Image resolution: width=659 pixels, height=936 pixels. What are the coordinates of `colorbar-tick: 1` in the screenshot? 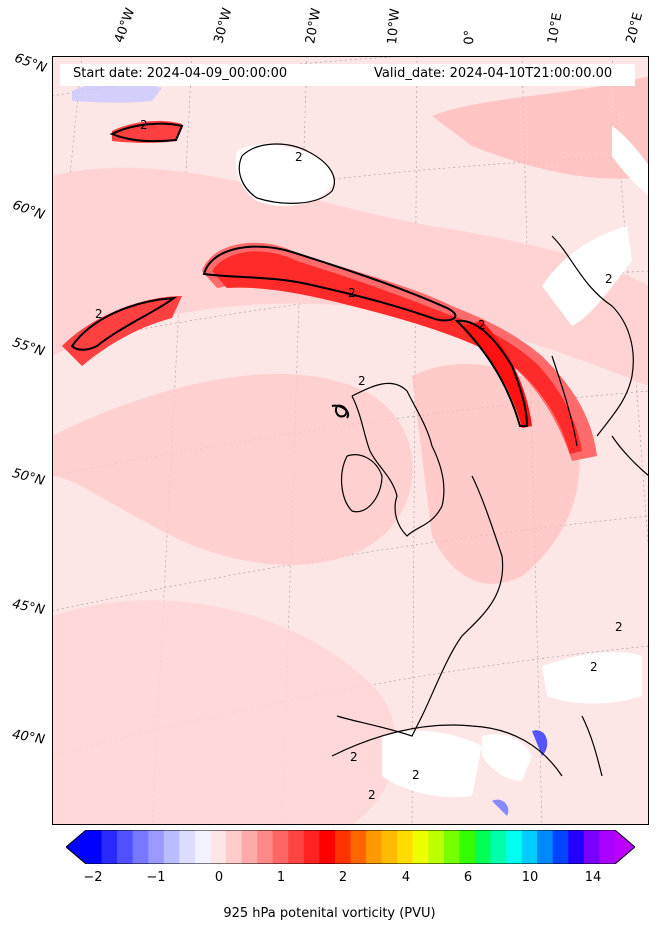 It's located at (281, 877).